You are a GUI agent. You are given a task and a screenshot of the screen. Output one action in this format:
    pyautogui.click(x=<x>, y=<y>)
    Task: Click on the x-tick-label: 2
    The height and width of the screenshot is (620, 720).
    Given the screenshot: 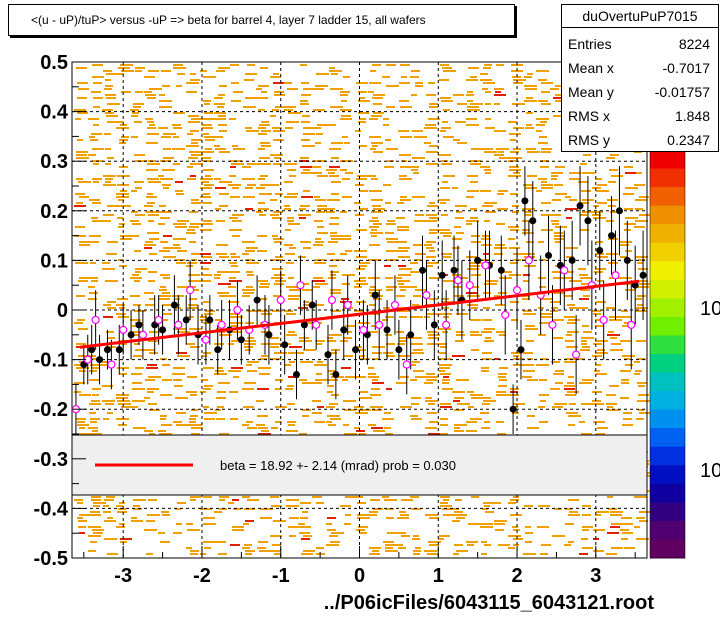 What is the action you would take?
    pyautogui.click(x=516, y=576)
    